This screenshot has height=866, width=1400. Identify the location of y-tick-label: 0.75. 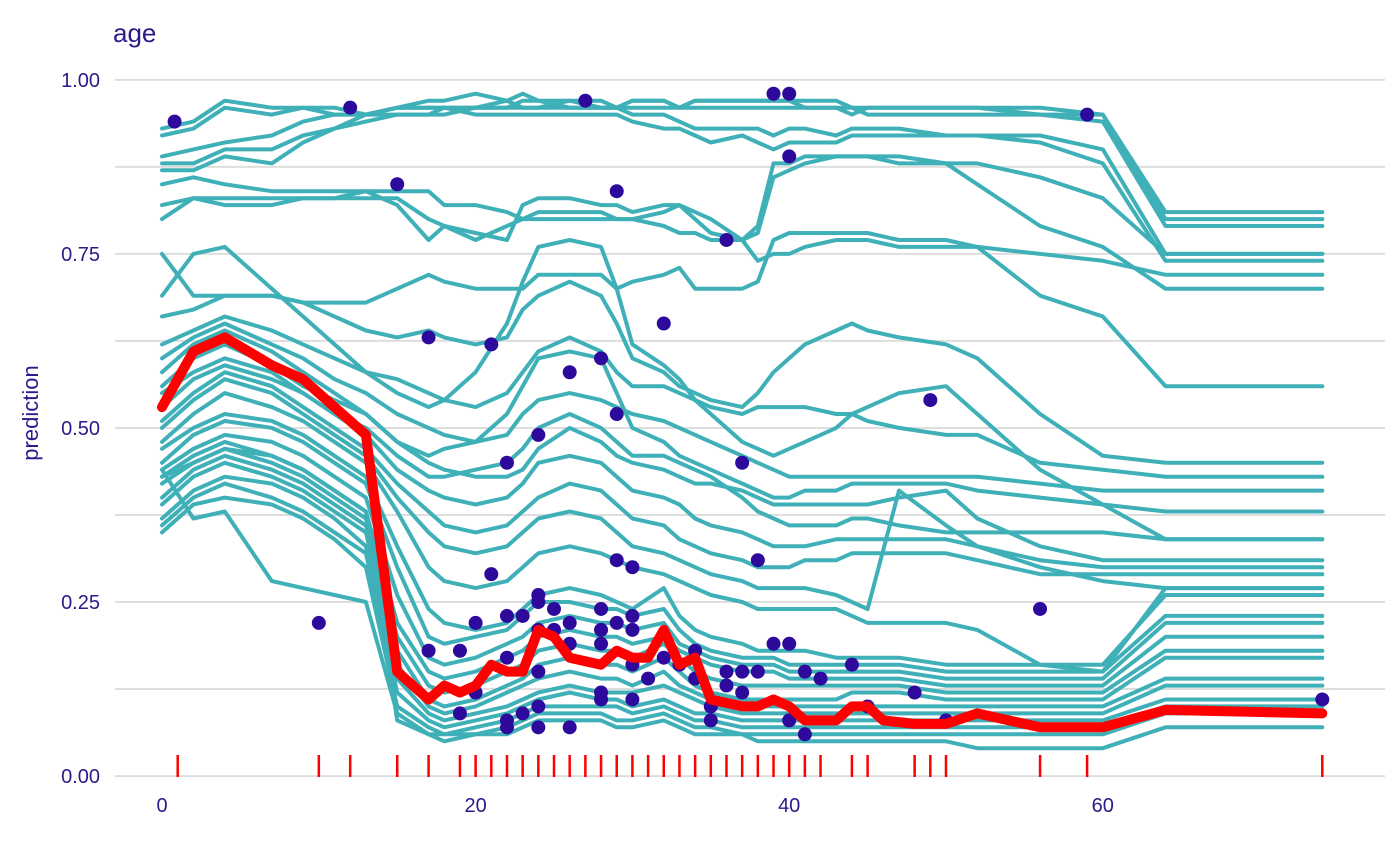
(80, 255).